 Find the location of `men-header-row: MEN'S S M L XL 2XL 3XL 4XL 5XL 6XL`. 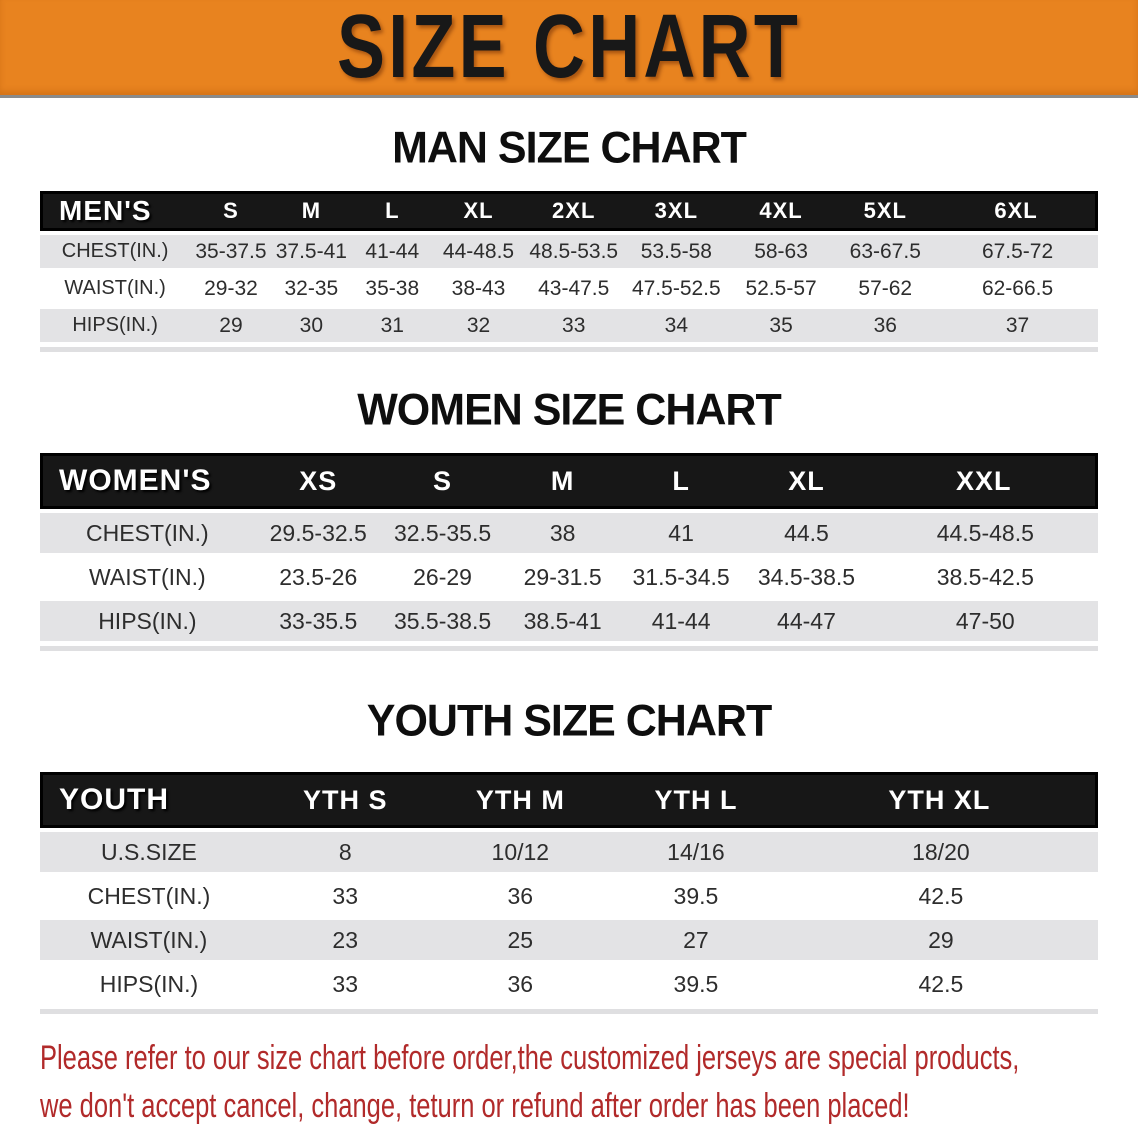

men-header-row: MEN'S S M L XL 2XL 3XL 4XL 5XL 6XL is located at coordinates (569, 211).